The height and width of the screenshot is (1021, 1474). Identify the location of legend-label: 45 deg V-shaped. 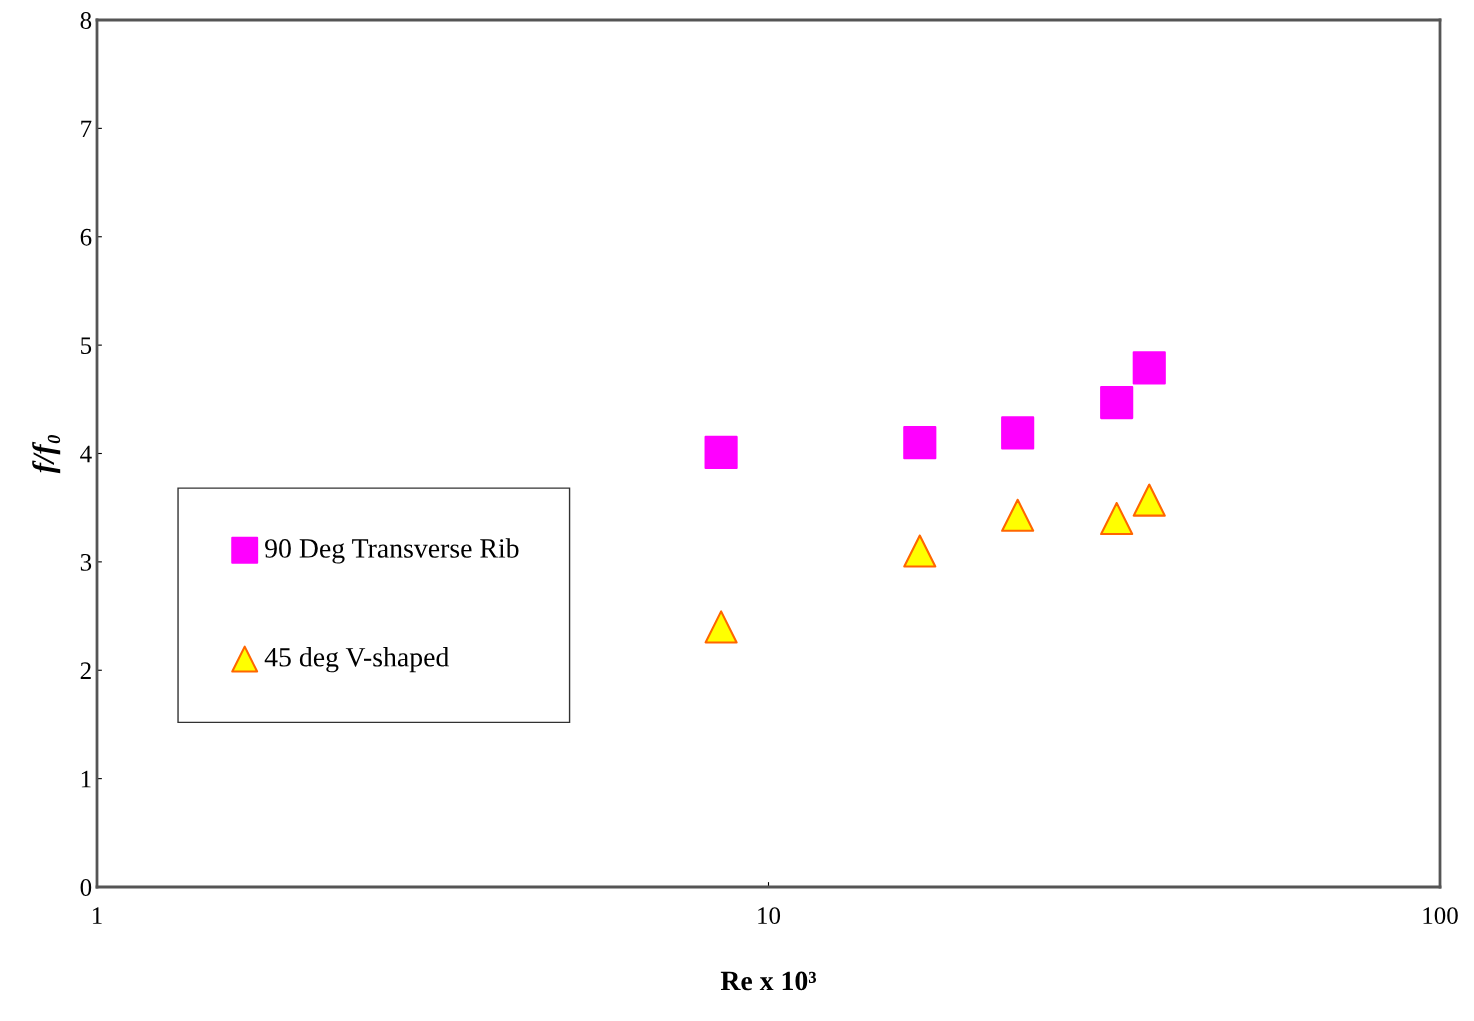
(357, 660).